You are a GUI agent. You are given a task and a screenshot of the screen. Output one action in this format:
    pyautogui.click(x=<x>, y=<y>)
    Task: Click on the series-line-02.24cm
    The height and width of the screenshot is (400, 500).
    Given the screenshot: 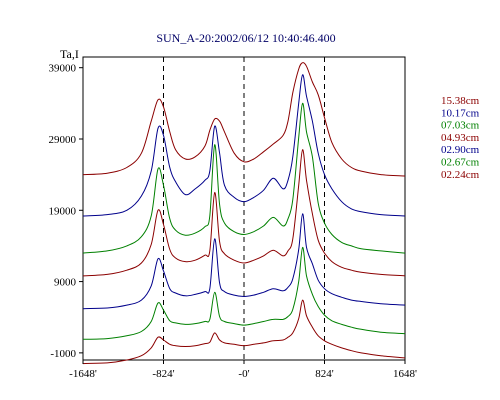 What is the action you would take?
    pyautogui.click(x=244, y=332)
    